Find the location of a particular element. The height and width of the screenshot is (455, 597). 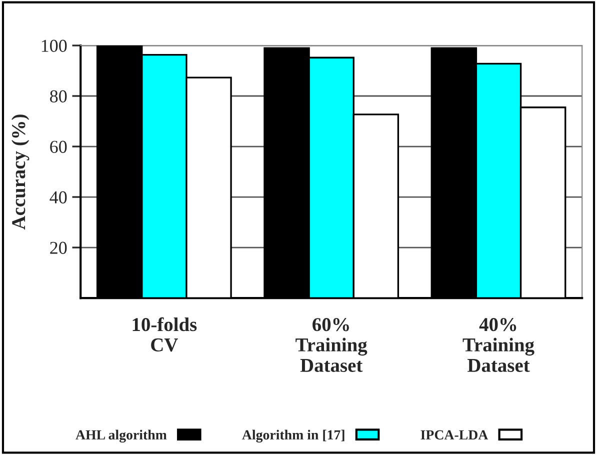

y-tick-label: 40 is located at coordinates (58, 197).